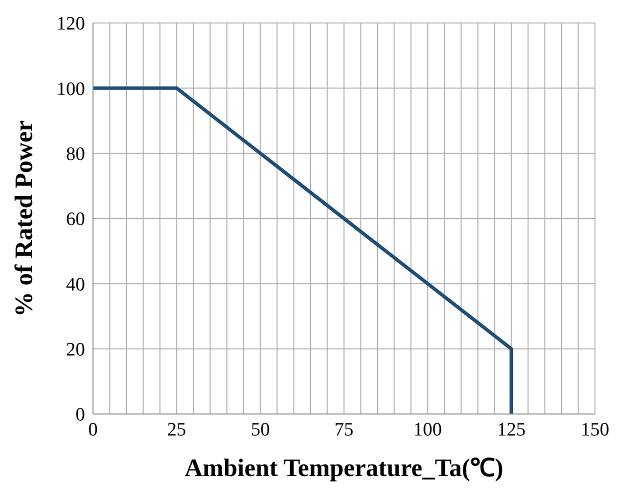 The image size is (623, 494). Describe the element at coordinates (511, 429) in the screenshot. I see `x-tick-label: 125` at that location.